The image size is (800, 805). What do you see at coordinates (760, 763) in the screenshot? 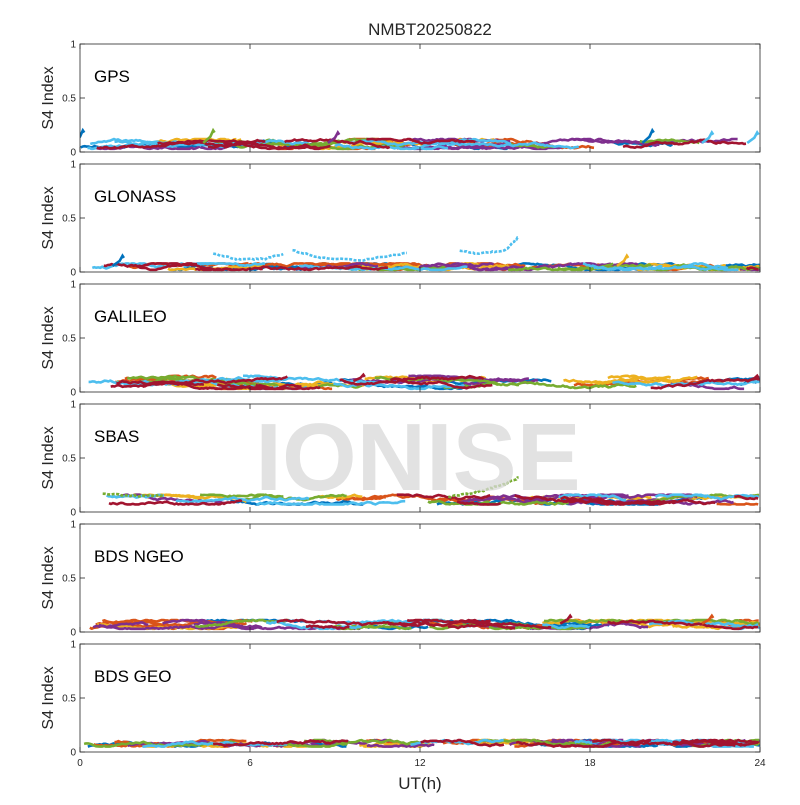
I see `x-tick-label: 24` at bounding box center [760, 763].